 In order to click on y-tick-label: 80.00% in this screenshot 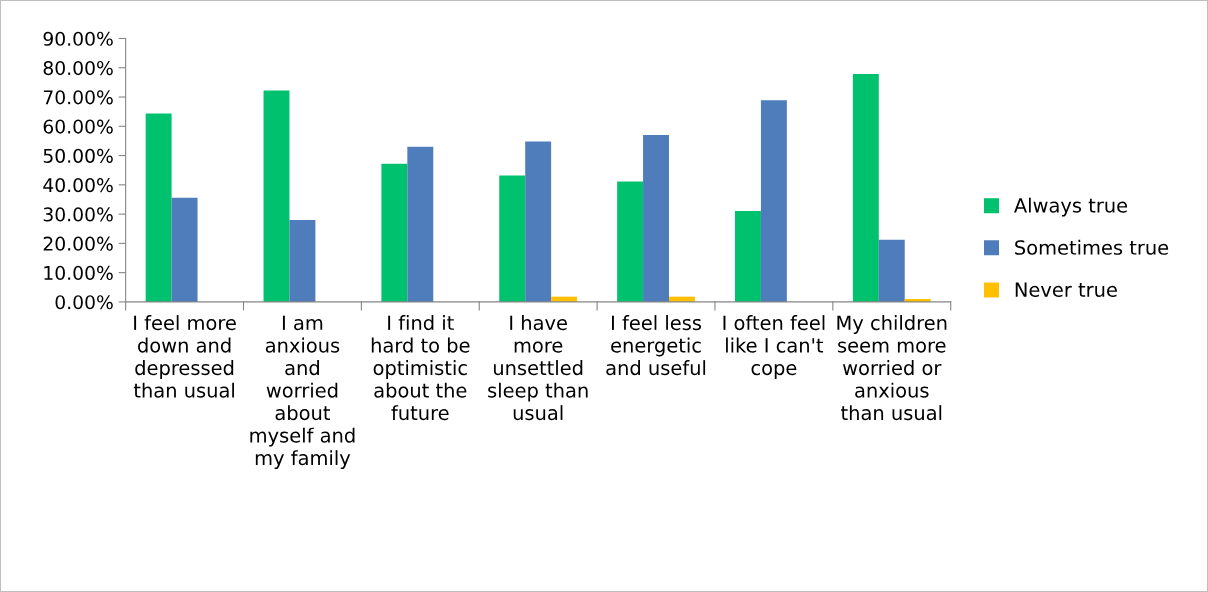, I will do `click(78, 68)`.